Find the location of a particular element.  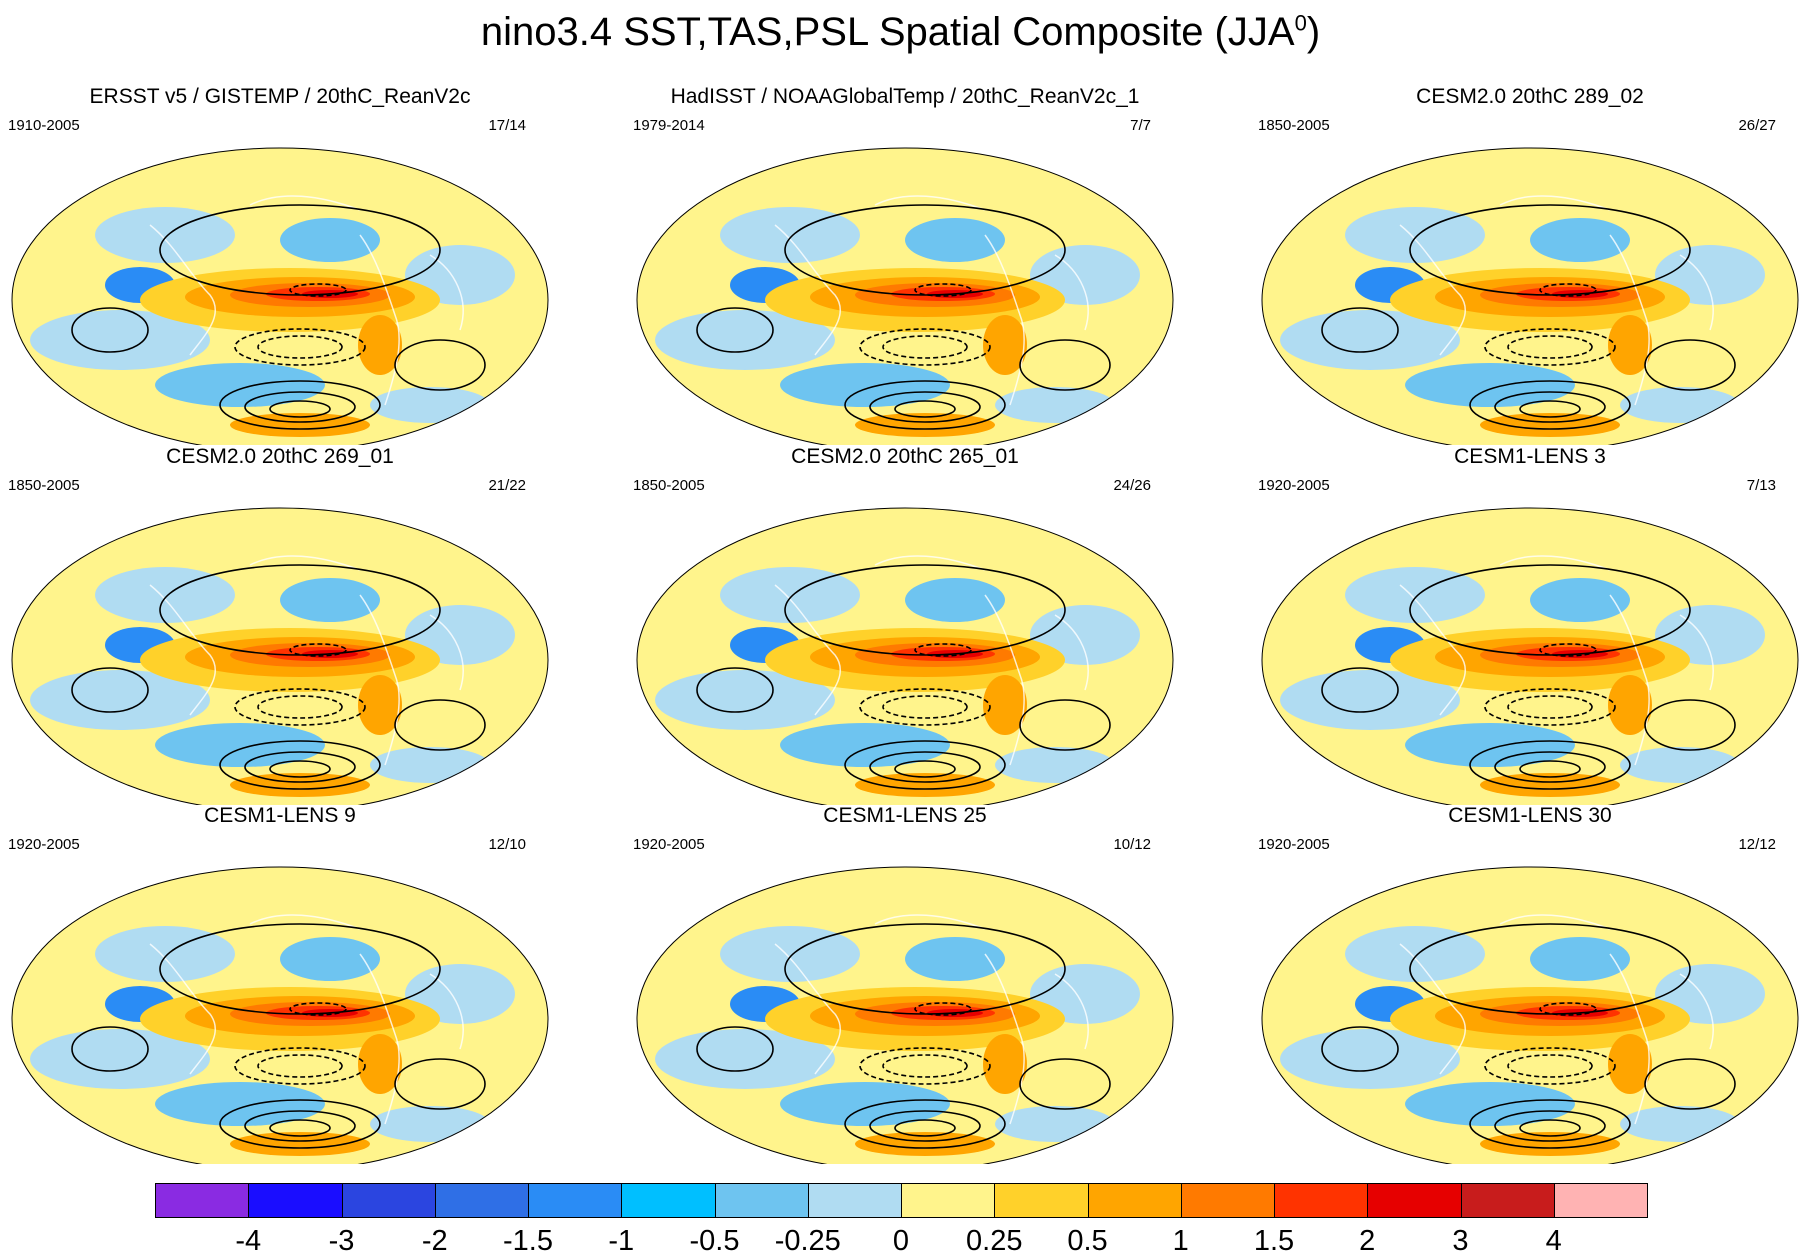

panel-event-count: 24/26 is located at coordinates (1132, 485).